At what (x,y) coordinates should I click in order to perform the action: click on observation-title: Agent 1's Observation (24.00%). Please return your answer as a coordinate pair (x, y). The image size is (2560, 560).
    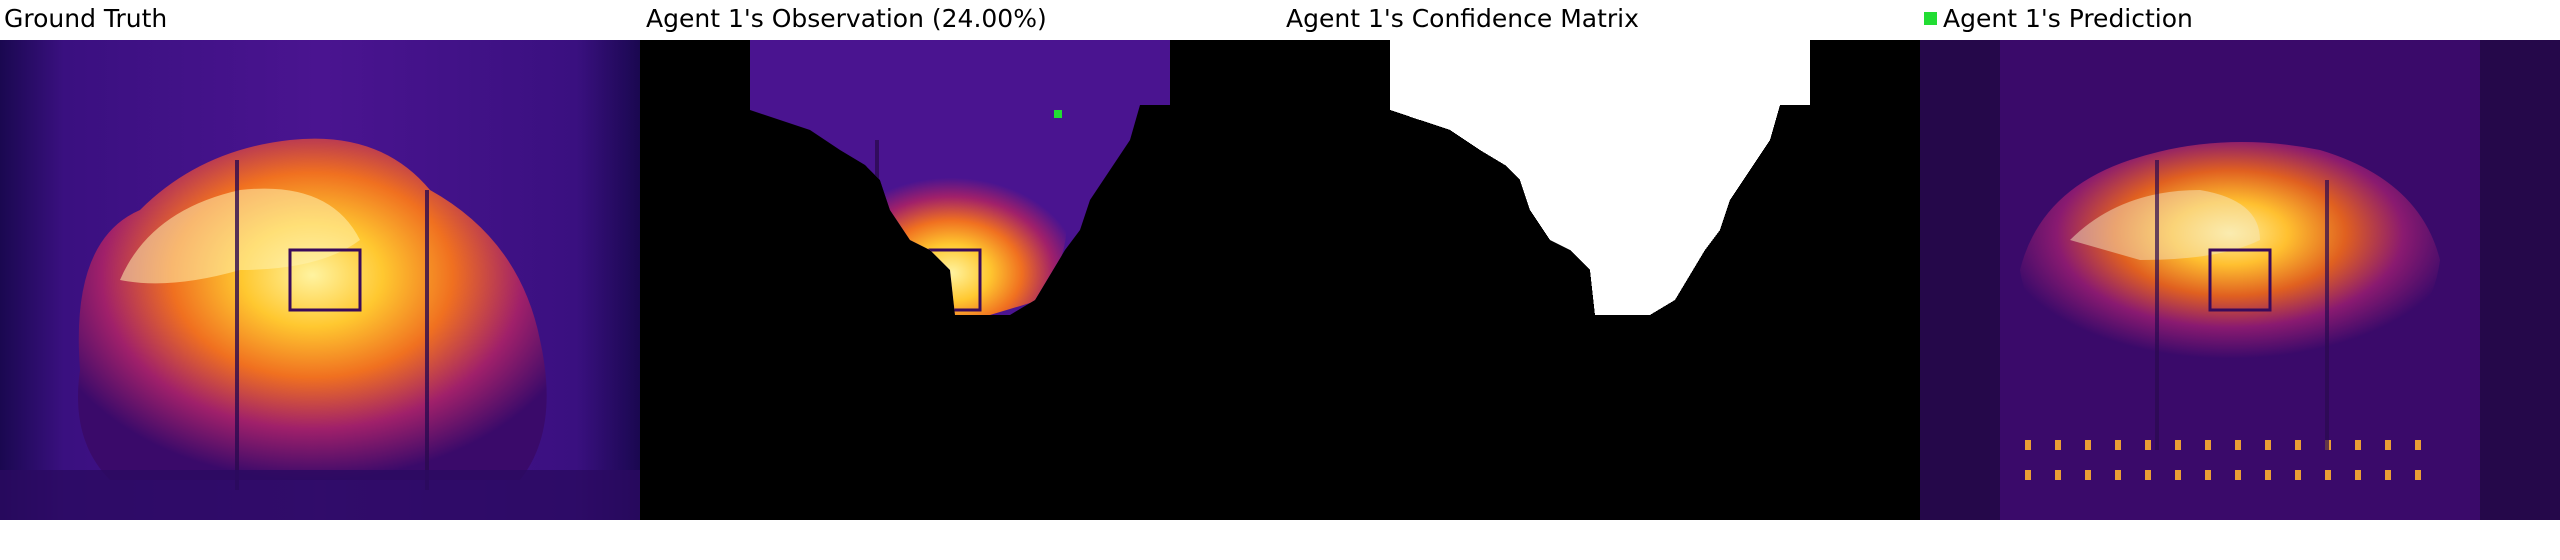
    Looking at the image, I should click on (846, 18).